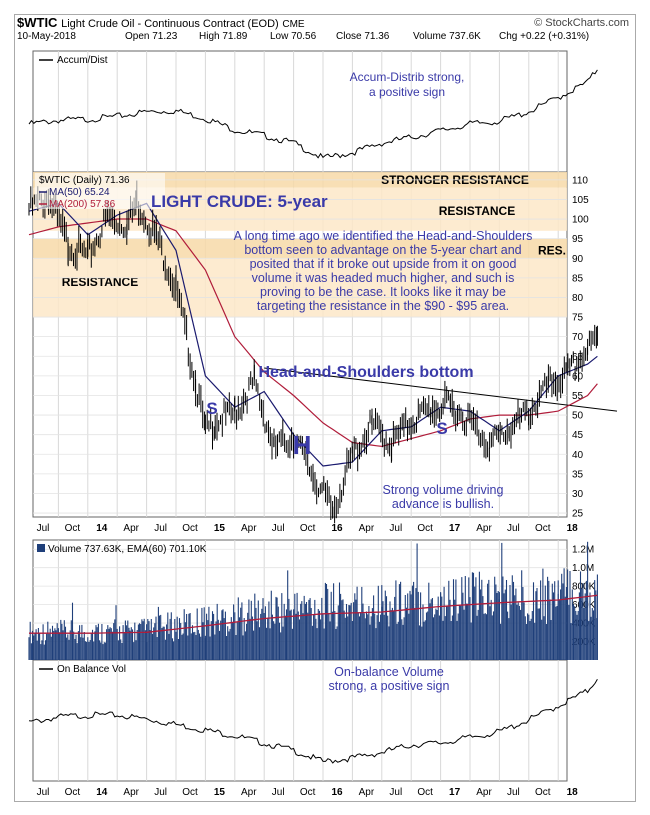 Image resolution: width=650 pixels, height=815 pixels. Describe the element at coordinates (578, 318) in the screenshot. I see `y-tick-label: 75` at that location.